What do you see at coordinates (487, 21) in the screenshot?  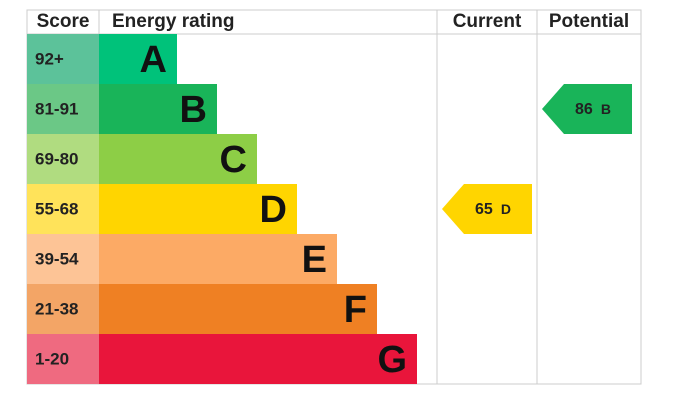 I see `header-current: Current` at bounding box center [487, 21].